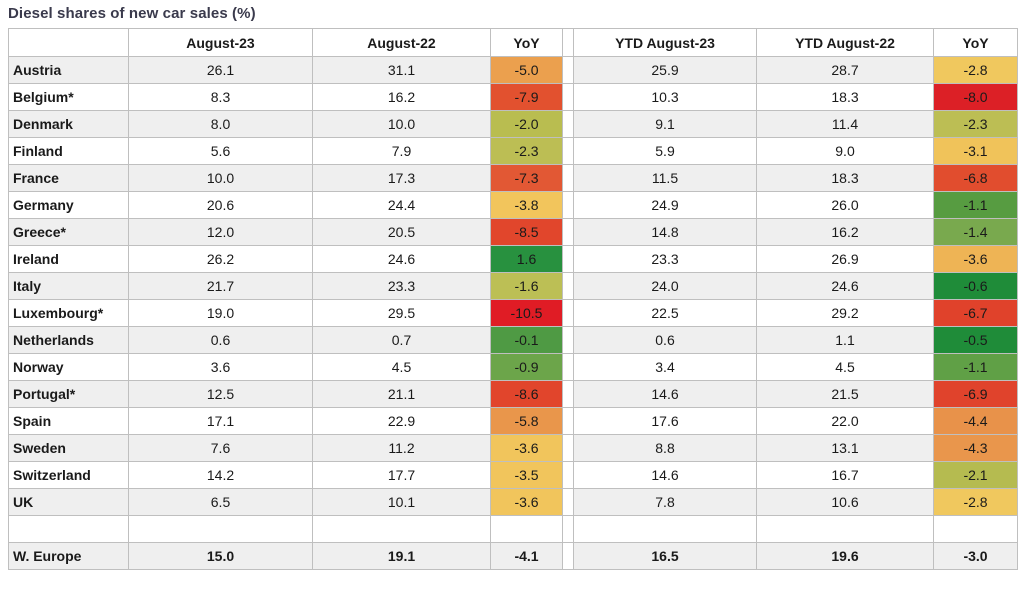 The height and width of the screenshot is (594, 1024). Describe the element at coordinates (220, 367) in the screenshot. I see `august-23-cell: 3.6` at that location.